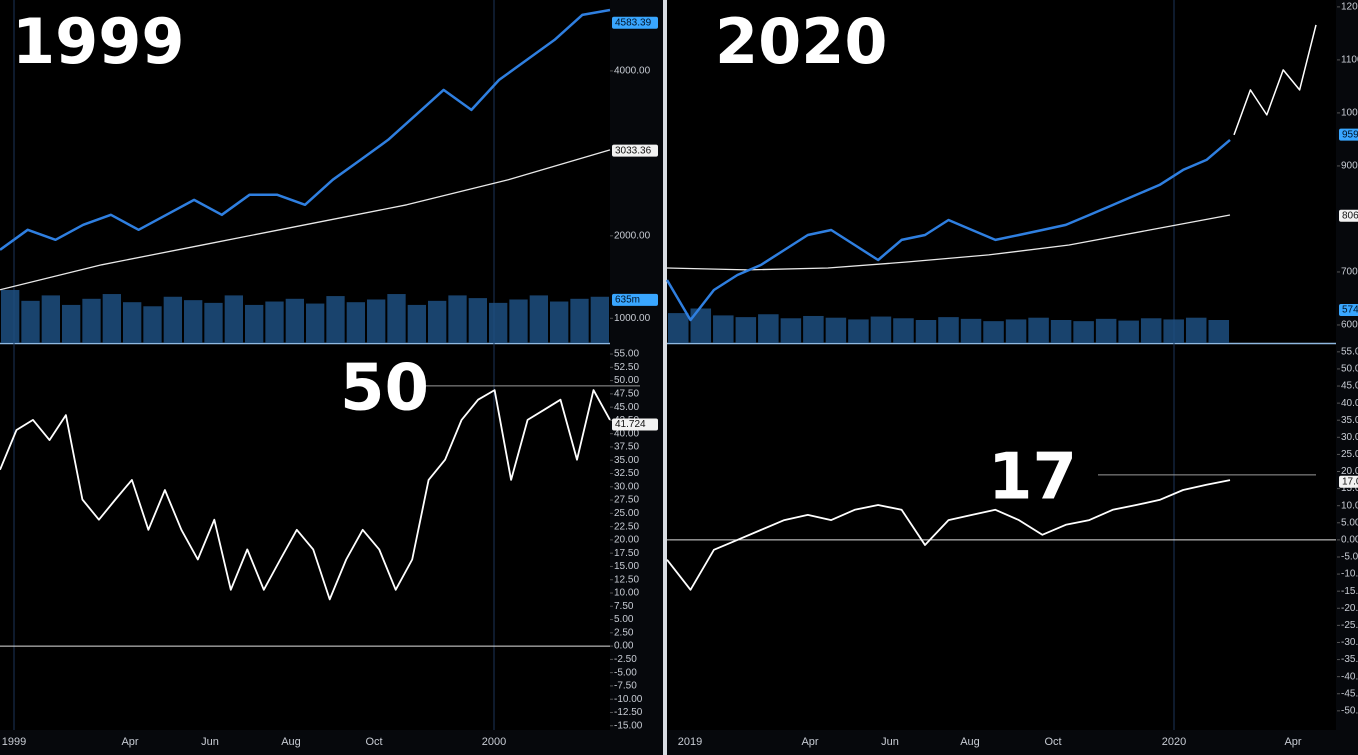 The height and width of the screenshot is (755, 1358). What do you see at coordinates (624, 619) in the screenshot?
I see `y-tick-label: 5.00` at bounding box center [624, 619].